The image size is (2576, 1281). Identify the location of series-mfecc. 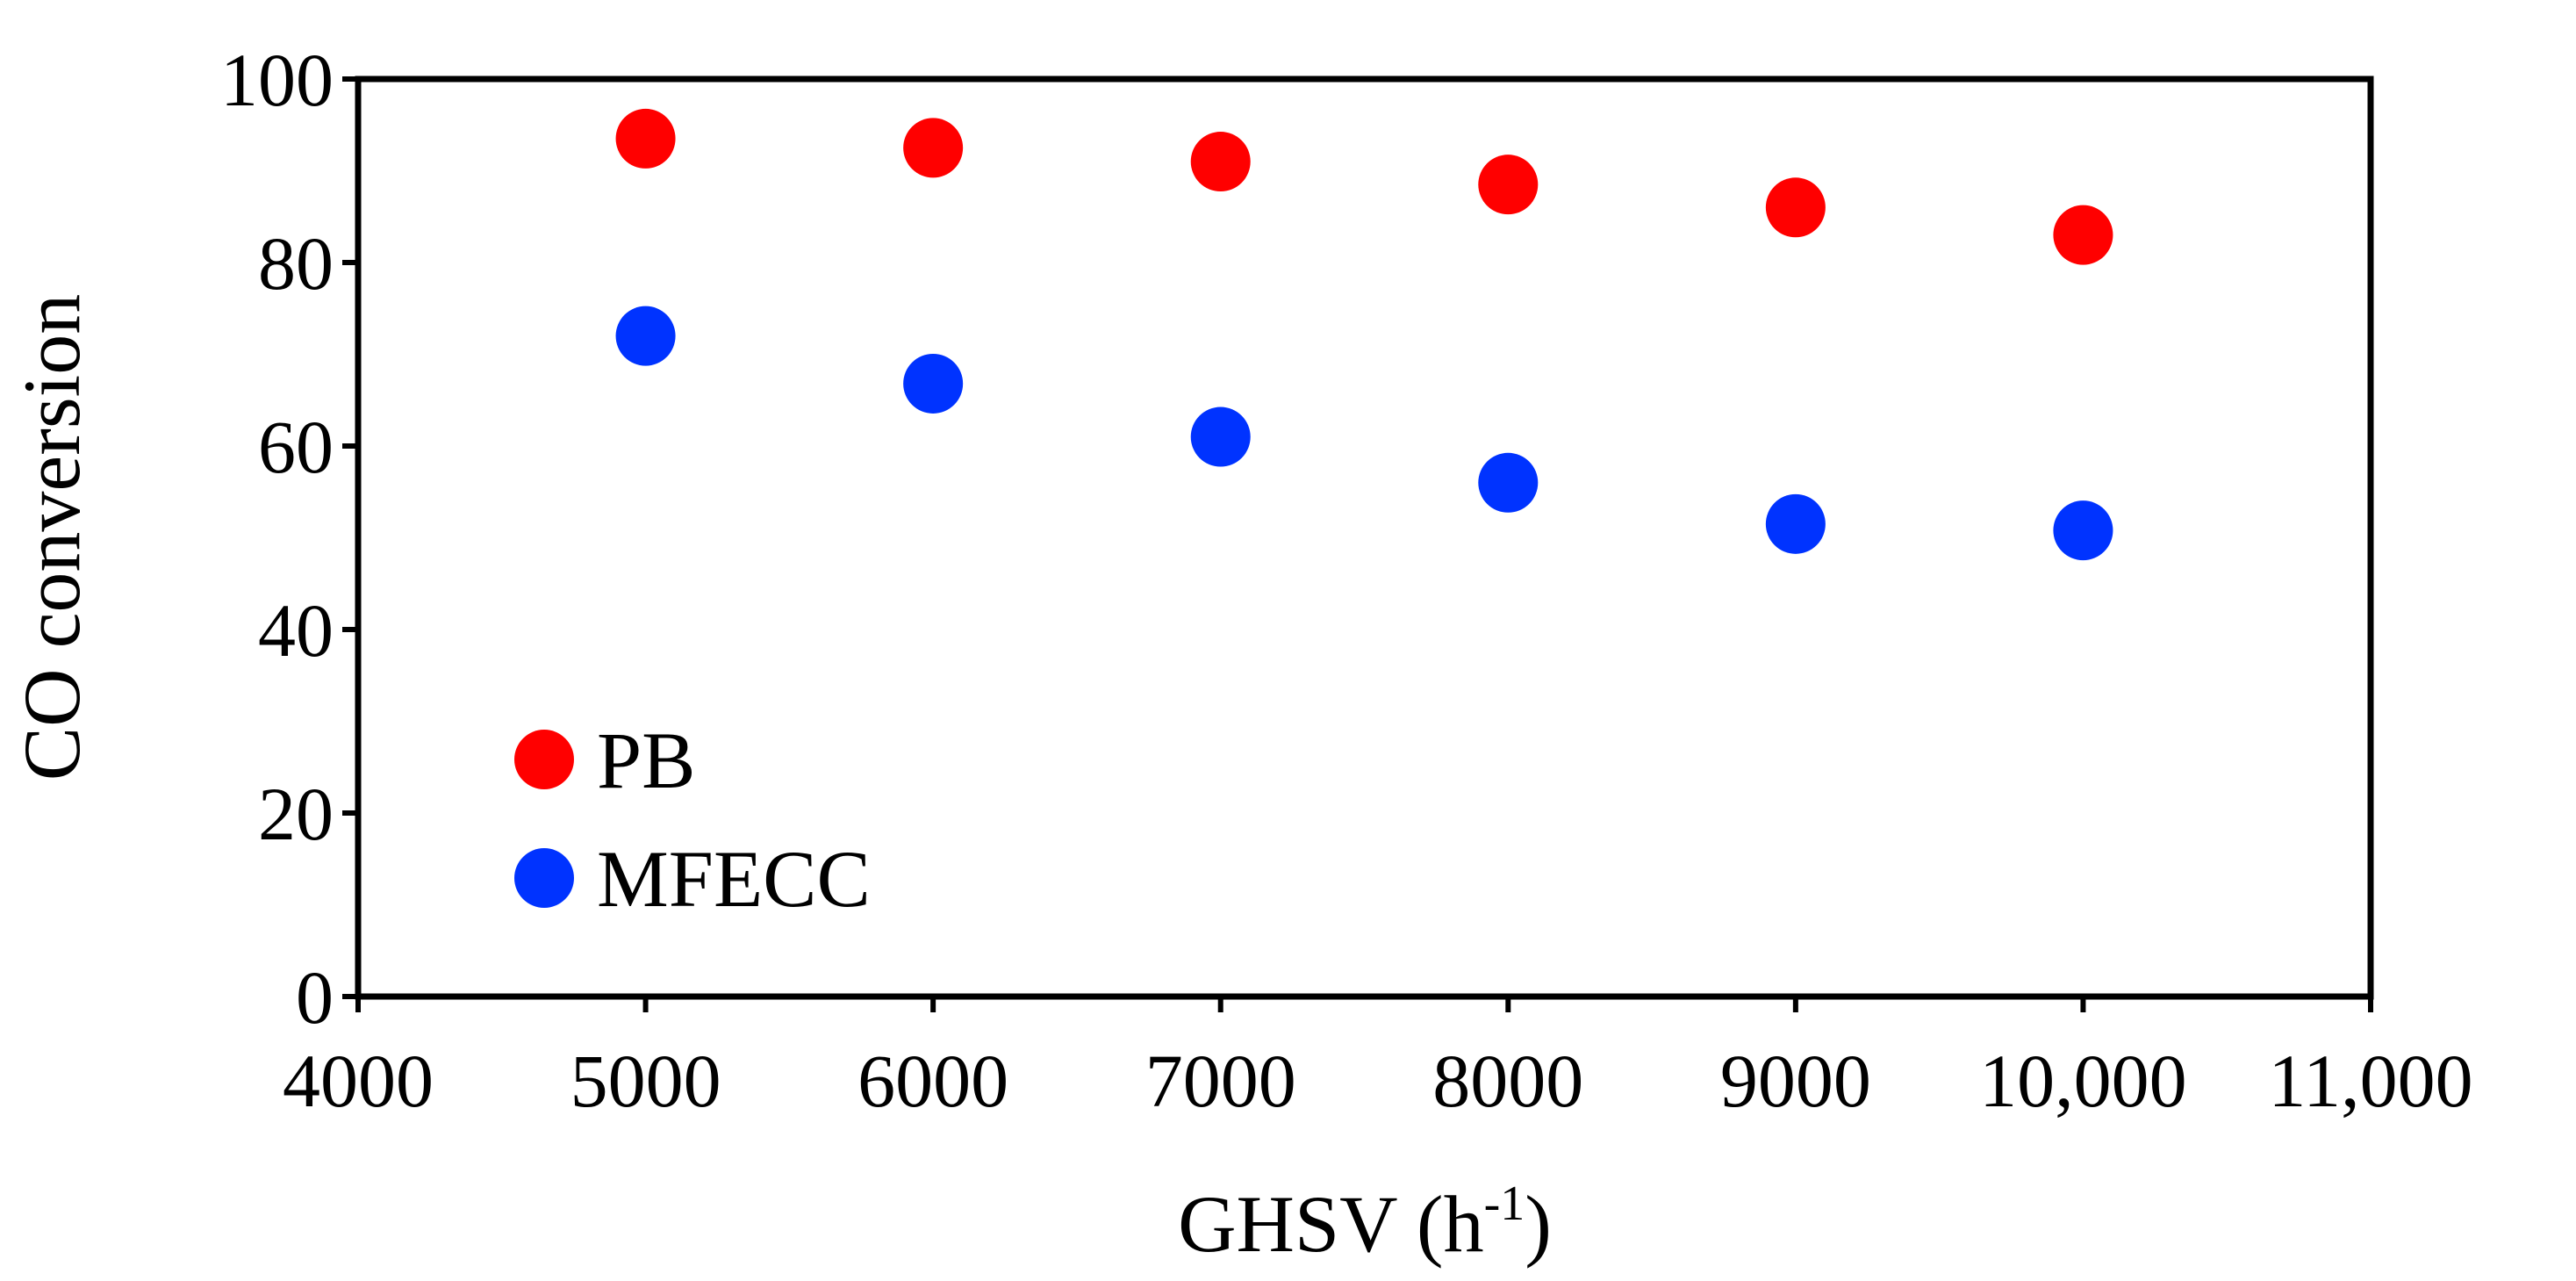
(1364, 433).